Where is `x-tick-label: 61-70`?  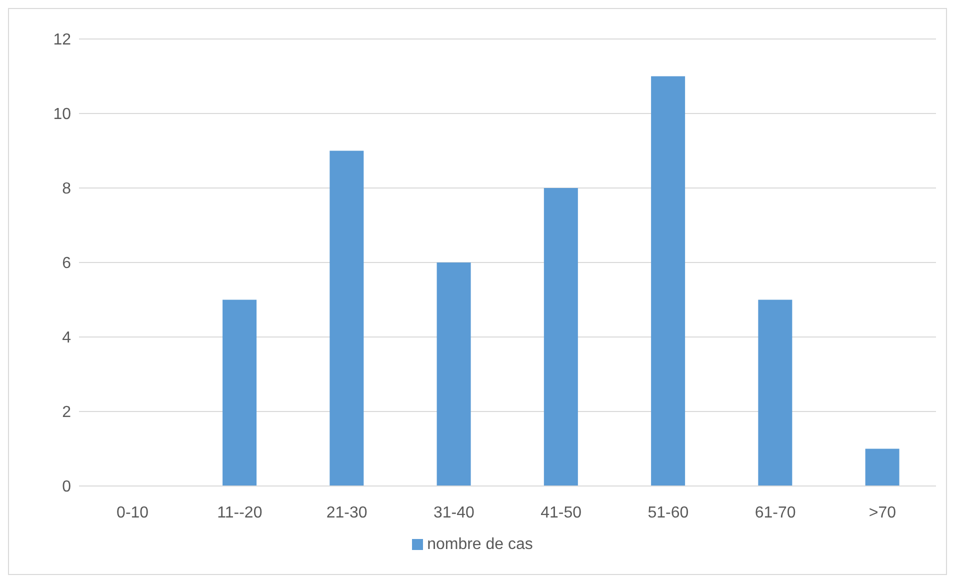
x-tick-label: 61-70 is located at coordinates (775, 513).